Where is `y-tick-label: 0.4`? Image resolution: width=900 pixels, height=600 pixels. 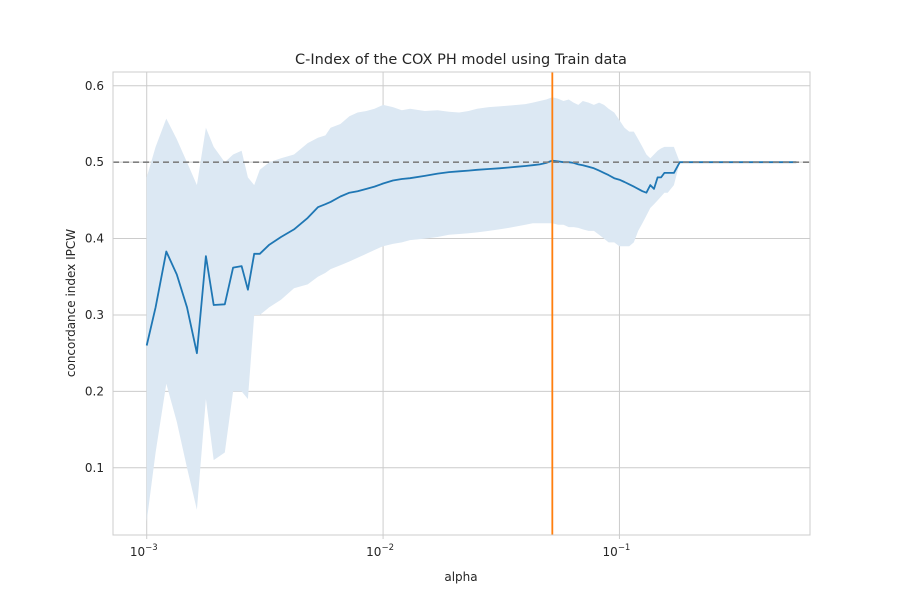 y-tick-label: 0.4 is located at coordinates (94, 239).